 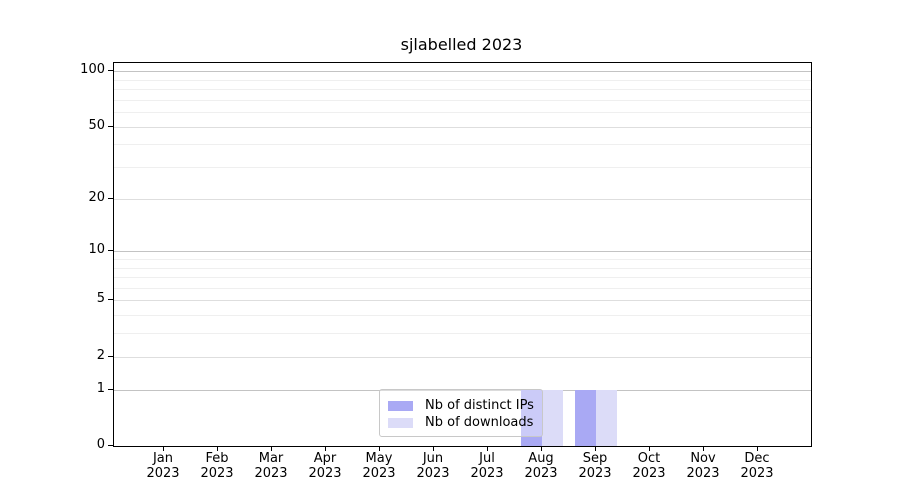 I want to click on x-tick-mark-jun-2023, so click(x=433, y=448).